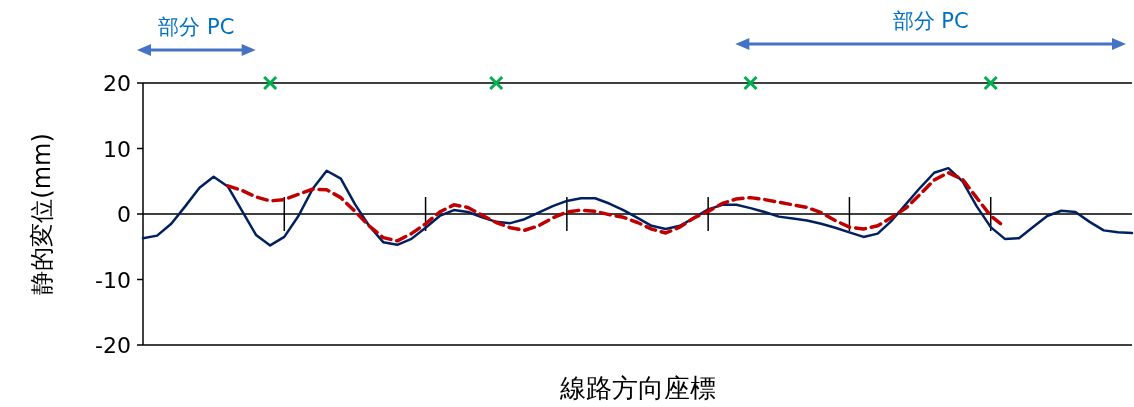  I want to click on y-tick-label: -20, so click(113, 345).